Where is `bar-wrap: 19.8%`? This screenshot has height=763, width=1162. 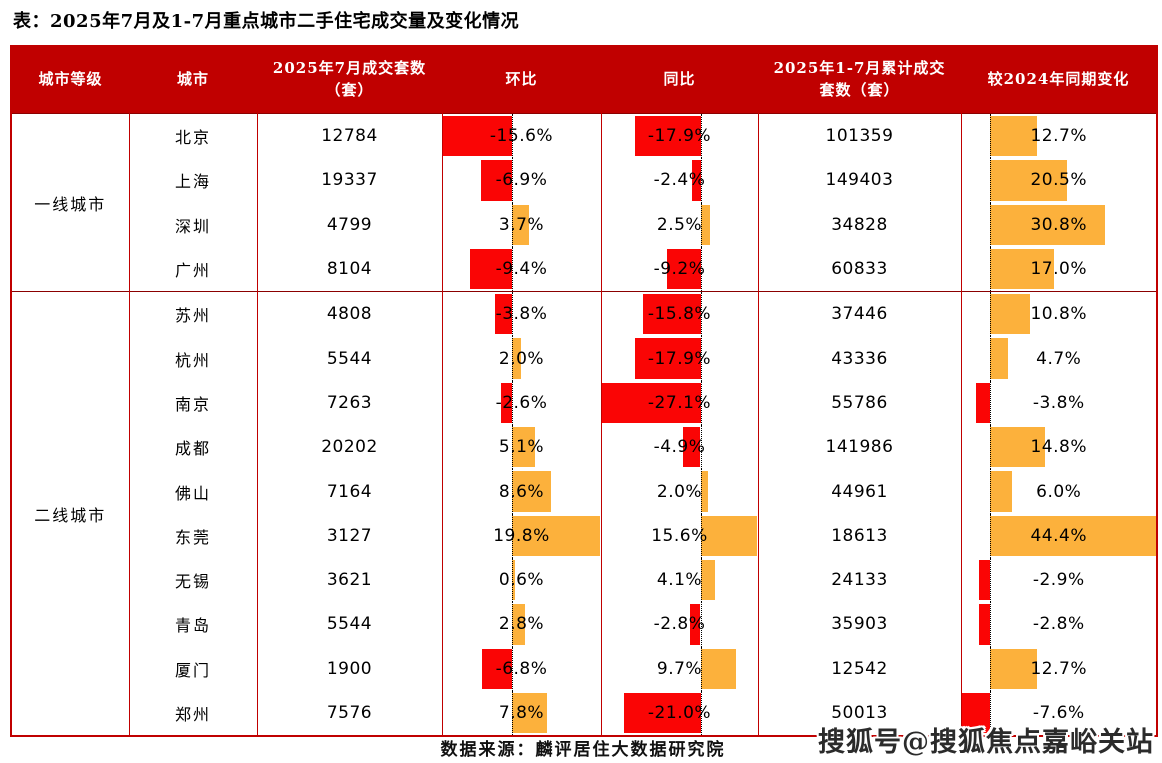
bar-wrap: 19.8% is located at coordinates (522, 535).